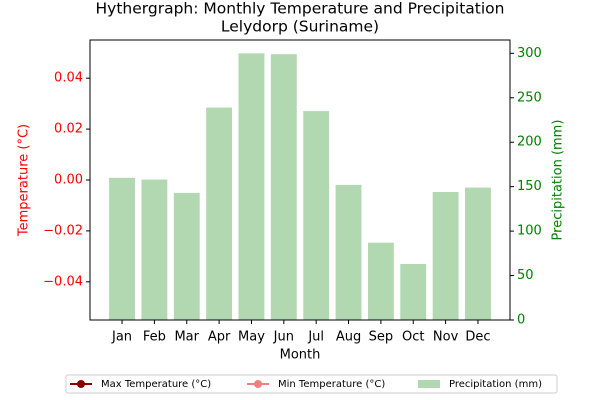 Image resolution: width=600 pixels, height=400 pixels. I want to click on y2-tick-label: 0, so click(521, 320).